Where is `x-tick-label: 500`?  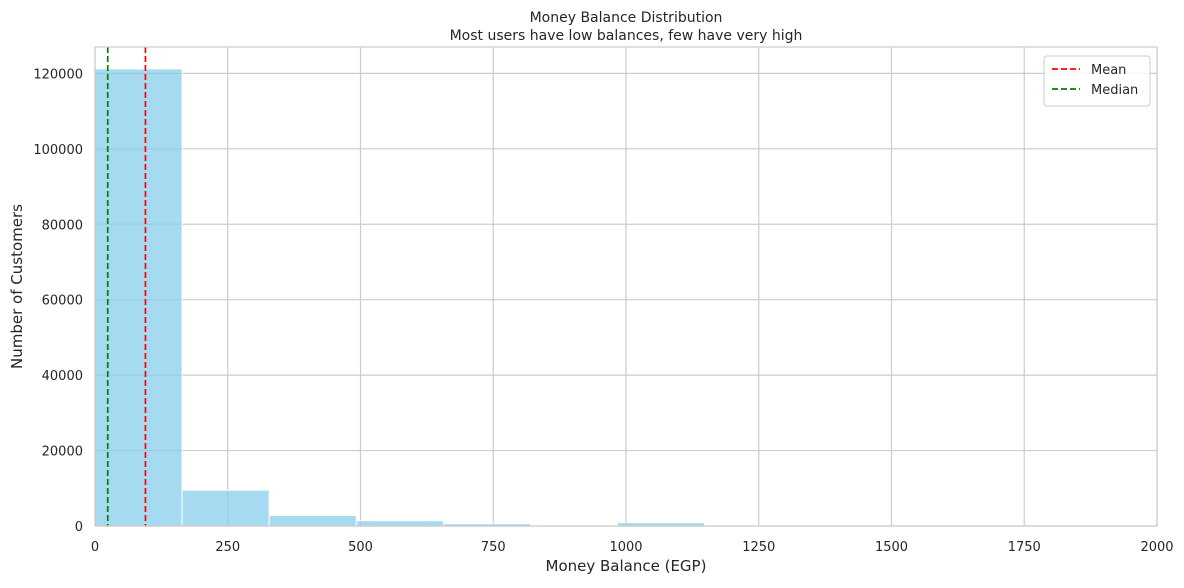 x-tick-label: 500 is located at coordinates (360, 547).